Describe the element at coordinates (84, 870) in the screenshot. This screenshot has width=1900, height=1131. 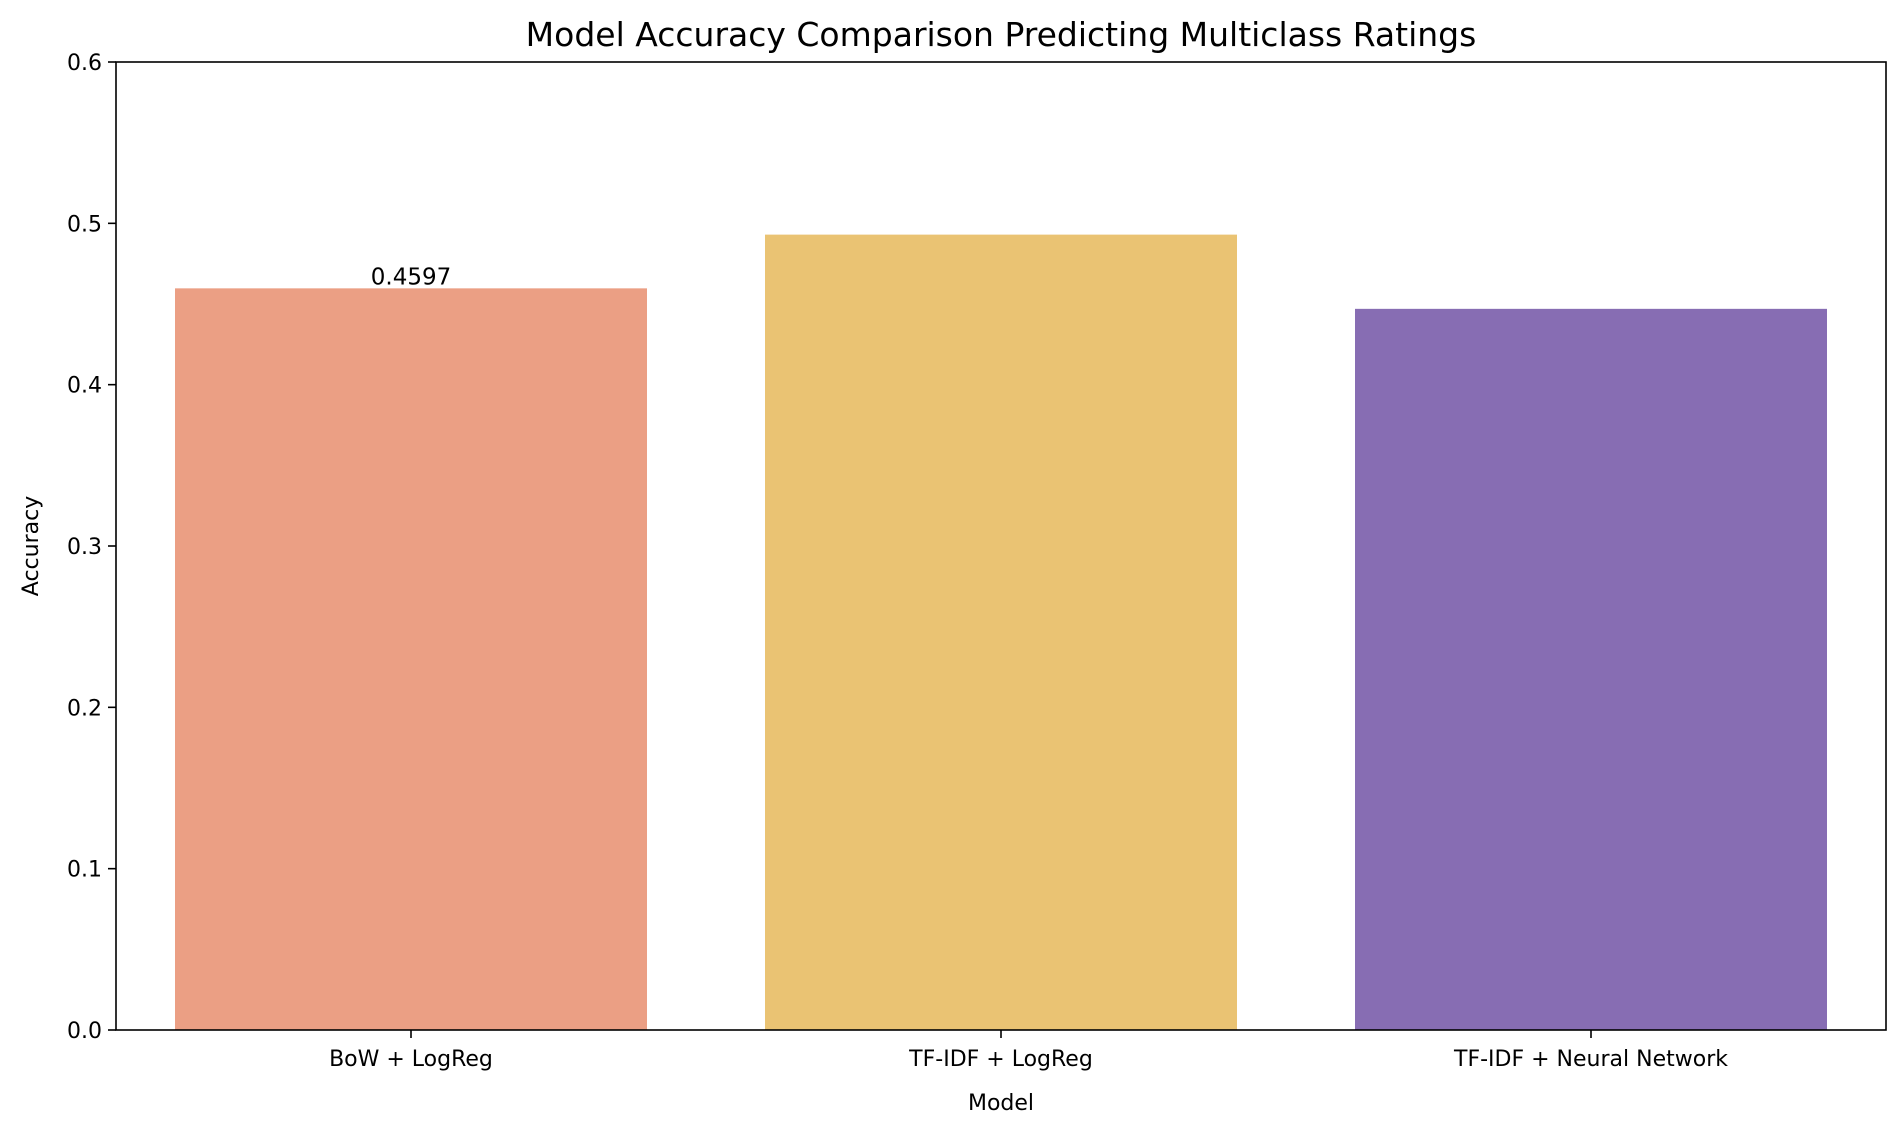
I see `y-tick-label-2: 0.1` at that location.